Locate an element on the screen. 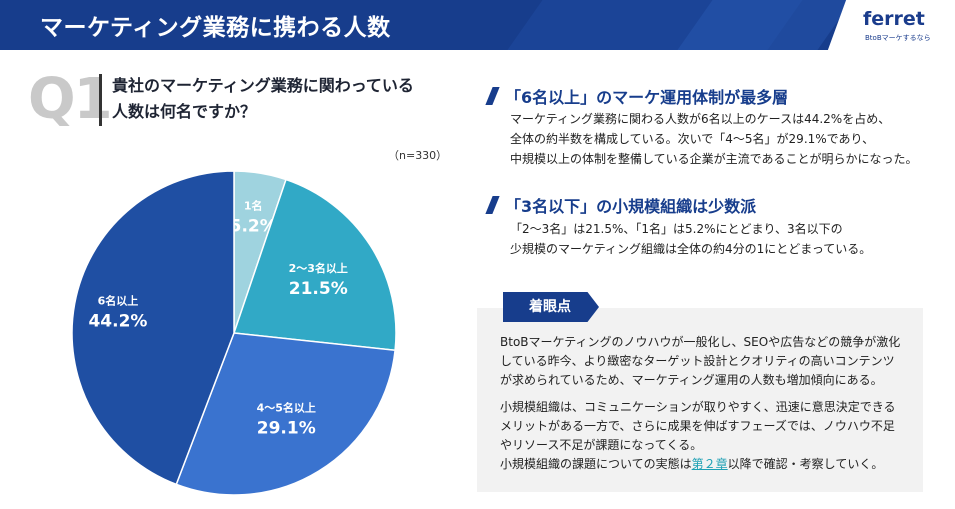 The height and width of the screenshot is (509, 955). finding-heading-1: 「6名以上」のマーケ運用体制が最多層 is located at coordinates (647, 97).